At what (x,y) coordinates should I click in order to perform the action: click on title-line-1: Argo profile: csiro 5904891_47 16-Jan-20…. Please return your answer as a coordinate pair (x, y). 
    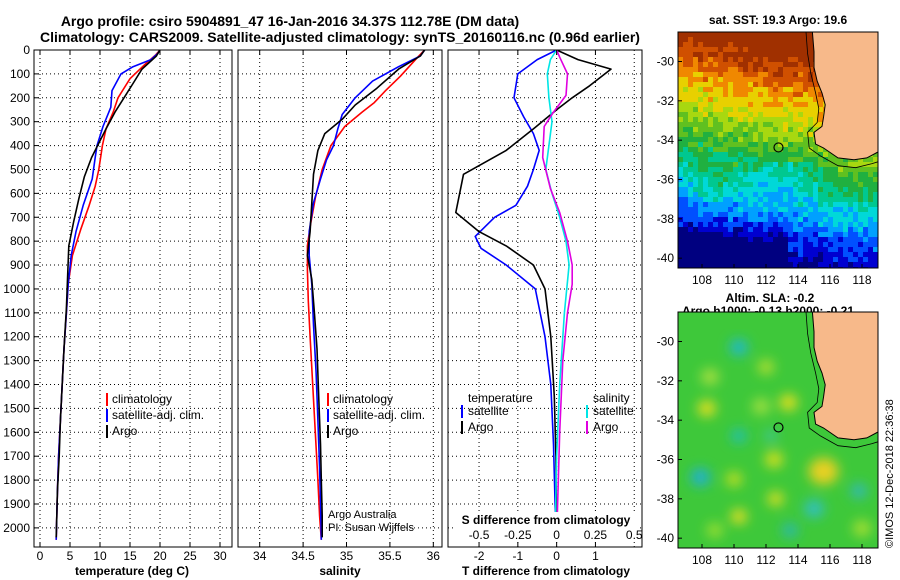
    Looking at the image, I should click on (290, 21).